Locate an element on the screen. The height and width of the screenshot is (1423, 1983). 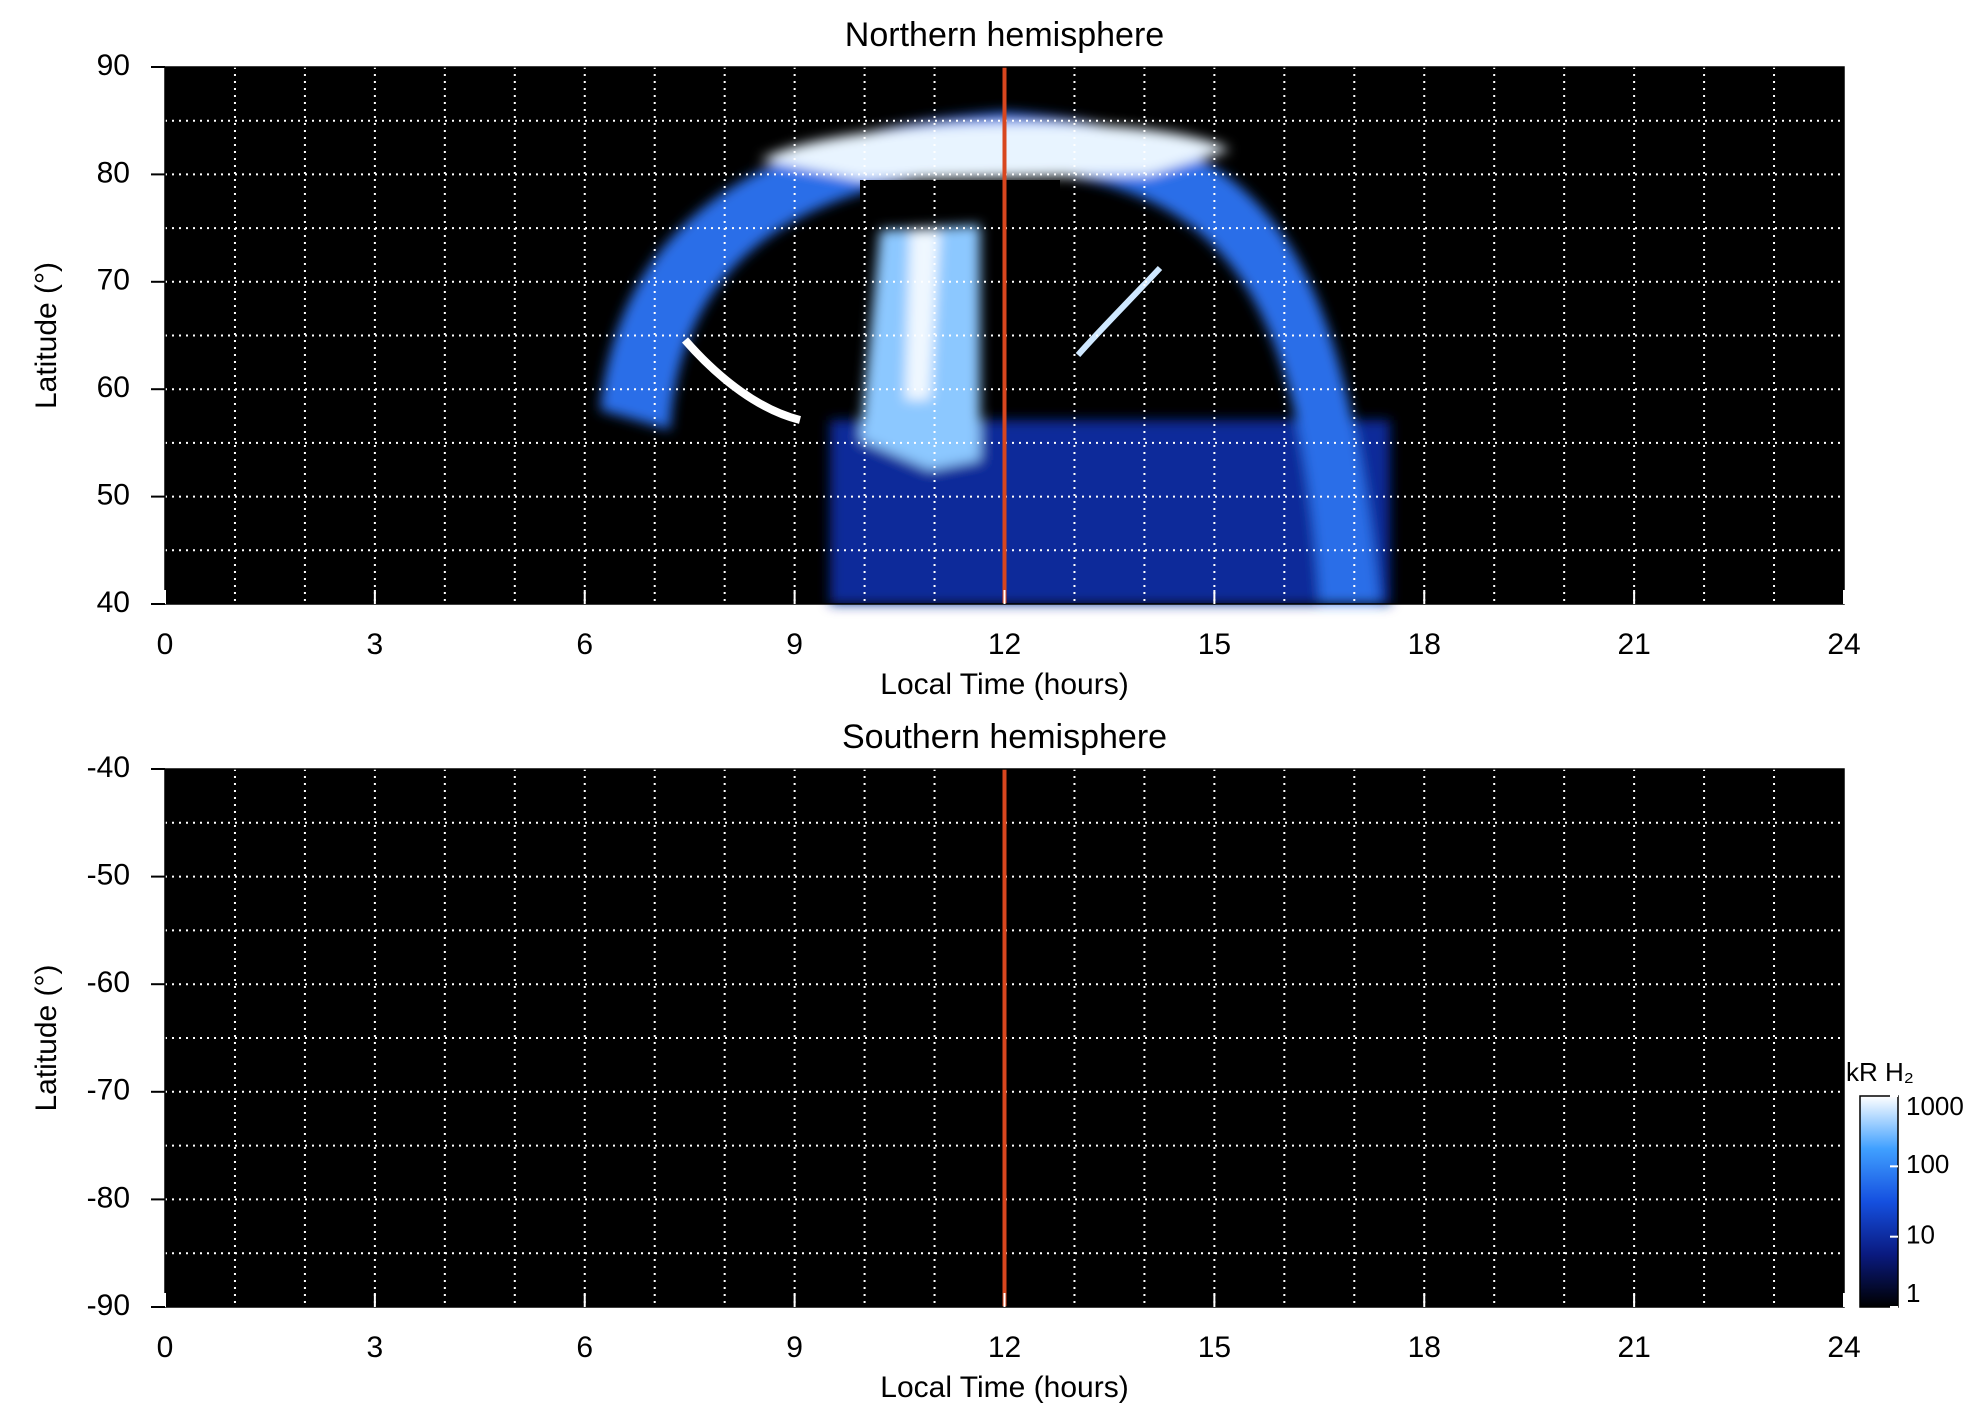
y-tick-label: -40 is located at coordinates (108, 767).